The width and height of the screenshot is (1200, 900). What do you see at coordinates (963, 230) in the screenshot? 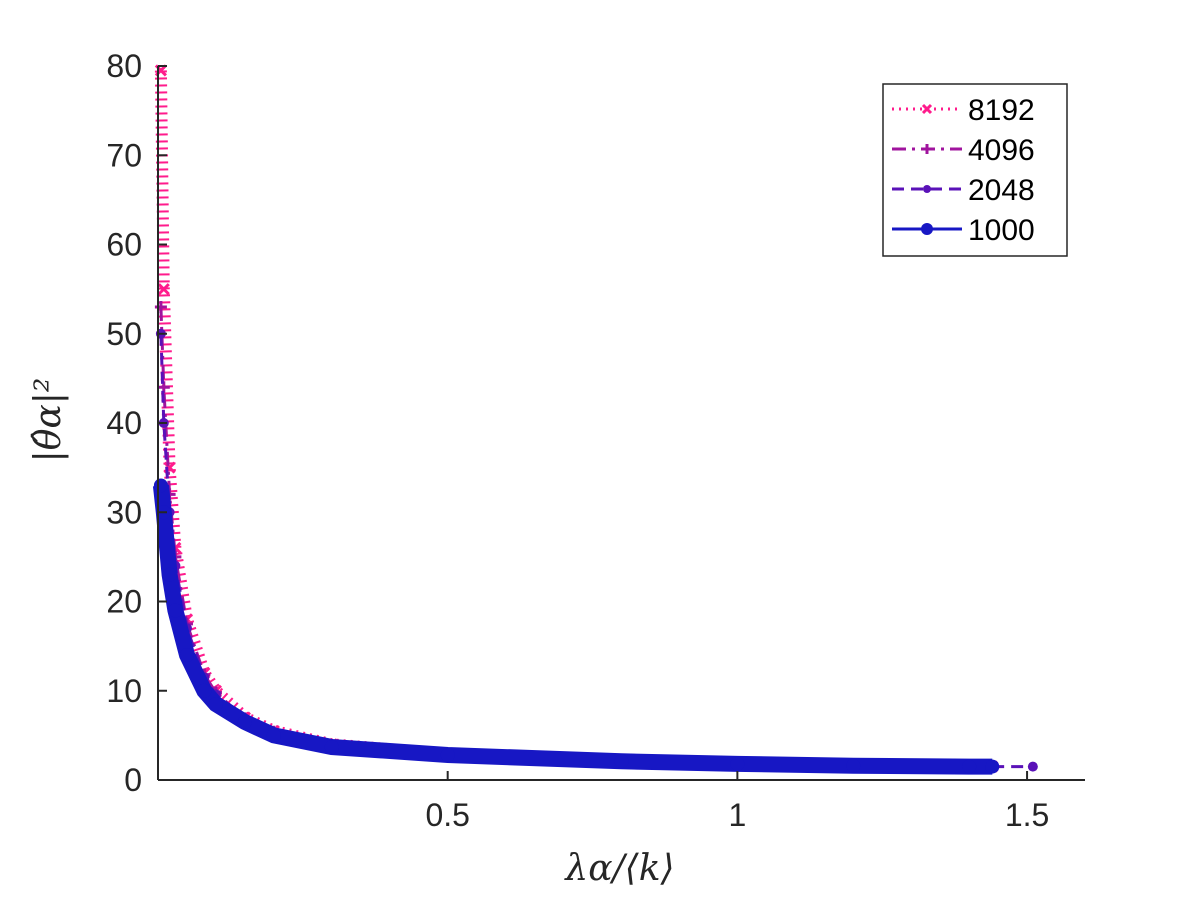
I see `legend-item: 1000` at bounding box center [963, 230].